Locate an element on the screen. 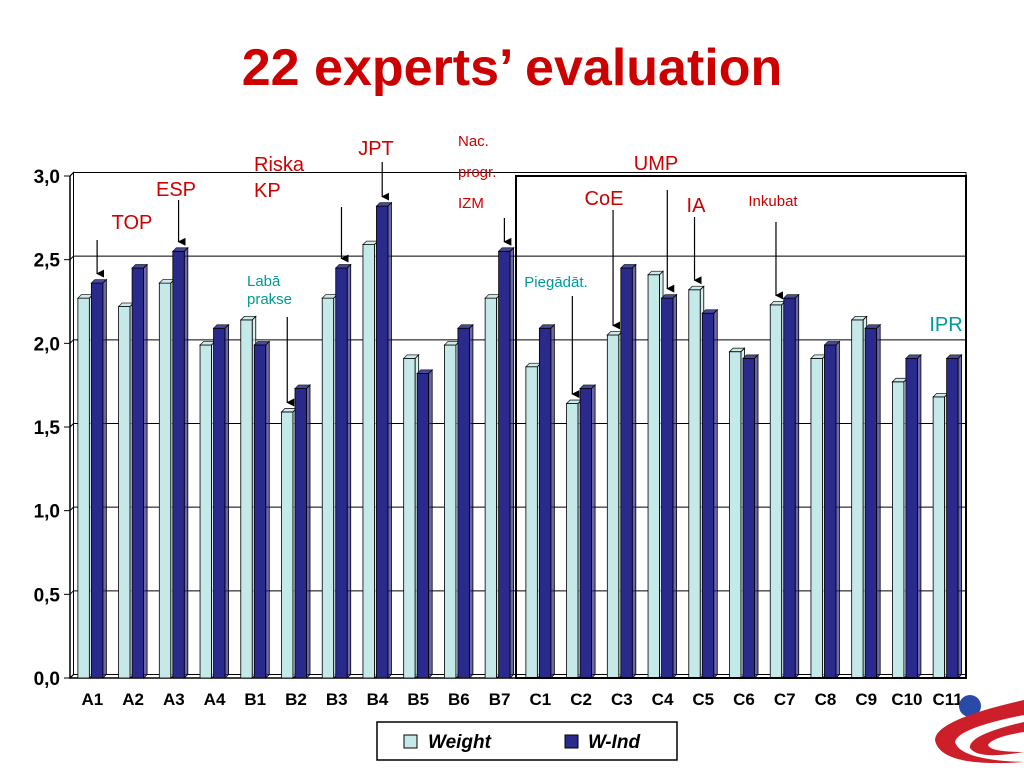 This screenshot has height=768, width=1024. x-tick-label: B6 is located at coordinates (459, 699).